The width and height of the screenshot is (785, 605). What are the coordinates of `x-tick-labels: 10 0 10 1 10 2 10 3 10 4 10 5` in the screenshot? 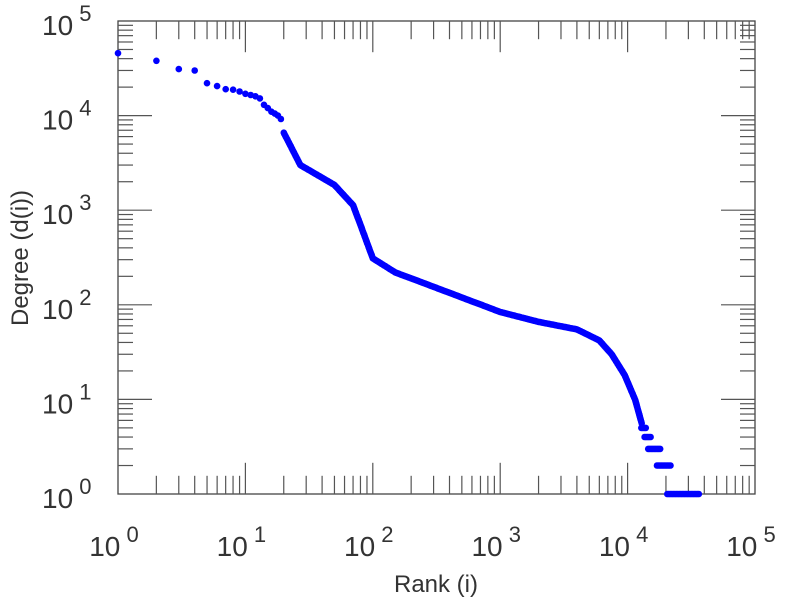 It's located at (432, 542).